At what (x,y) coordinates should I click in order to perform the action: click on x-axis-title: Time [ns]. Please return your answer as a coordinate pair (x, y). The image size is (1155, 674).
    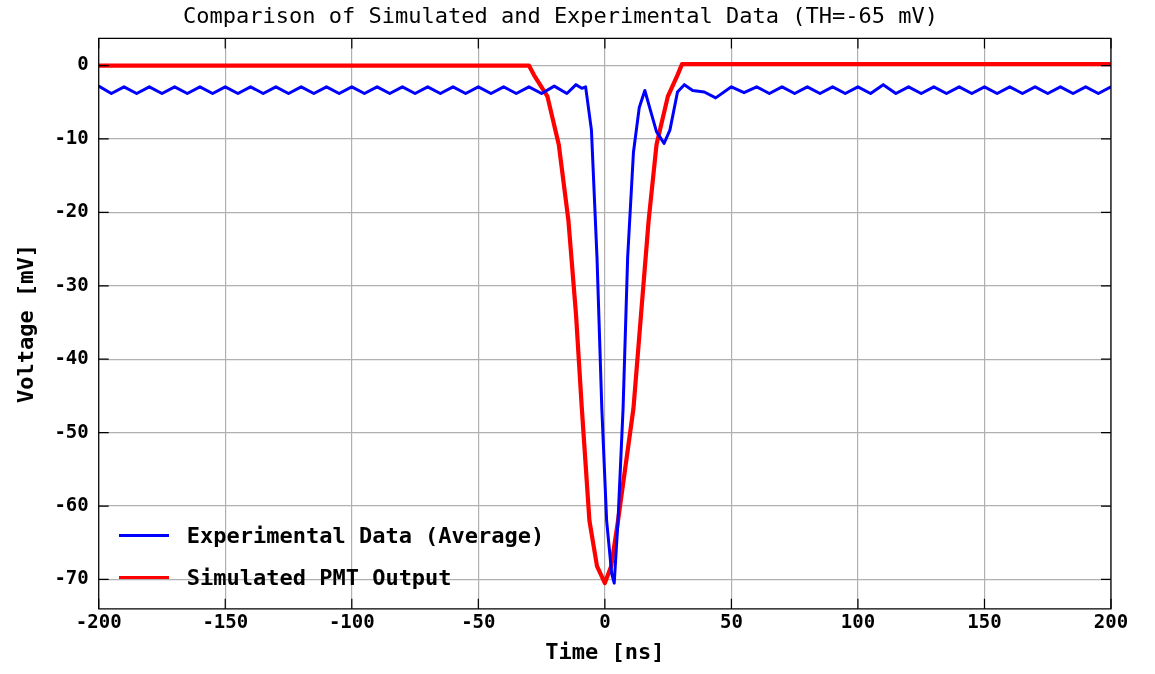
    Looking at the image, I should click on (605, 651).